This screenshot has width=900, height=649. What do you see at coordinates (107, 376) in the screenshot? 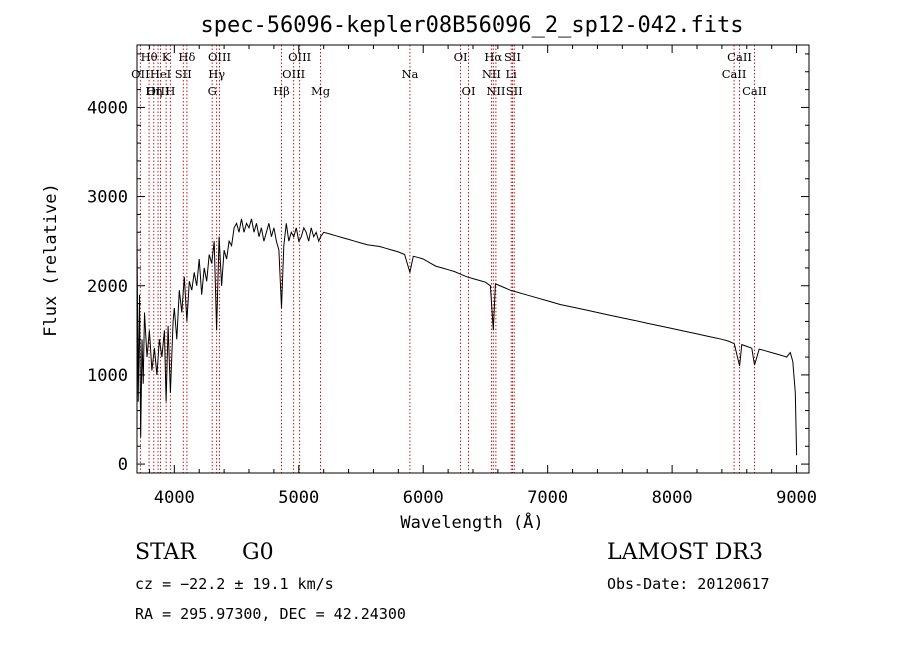
I see `y-tick-label-1: 1000` at bounding box center [107, 376].